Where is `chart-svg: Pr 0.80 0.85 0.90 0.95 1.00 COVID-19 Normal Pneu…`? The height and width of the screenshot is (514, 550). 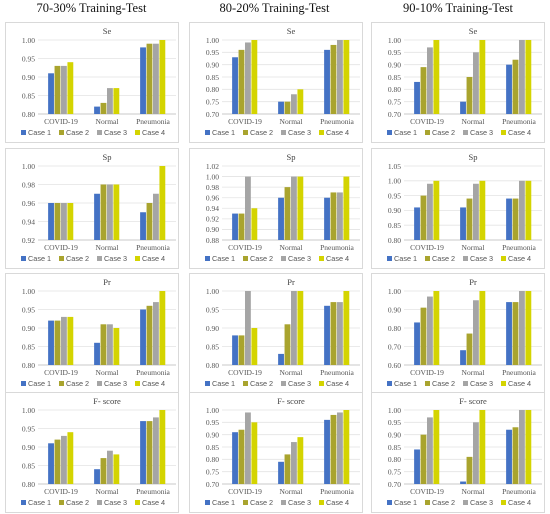
chart-svg: Pr 0.80 0.85 0.90 0.95 1.00 COVID-19 Normal Pneu… is located at coordinates (282, 332).